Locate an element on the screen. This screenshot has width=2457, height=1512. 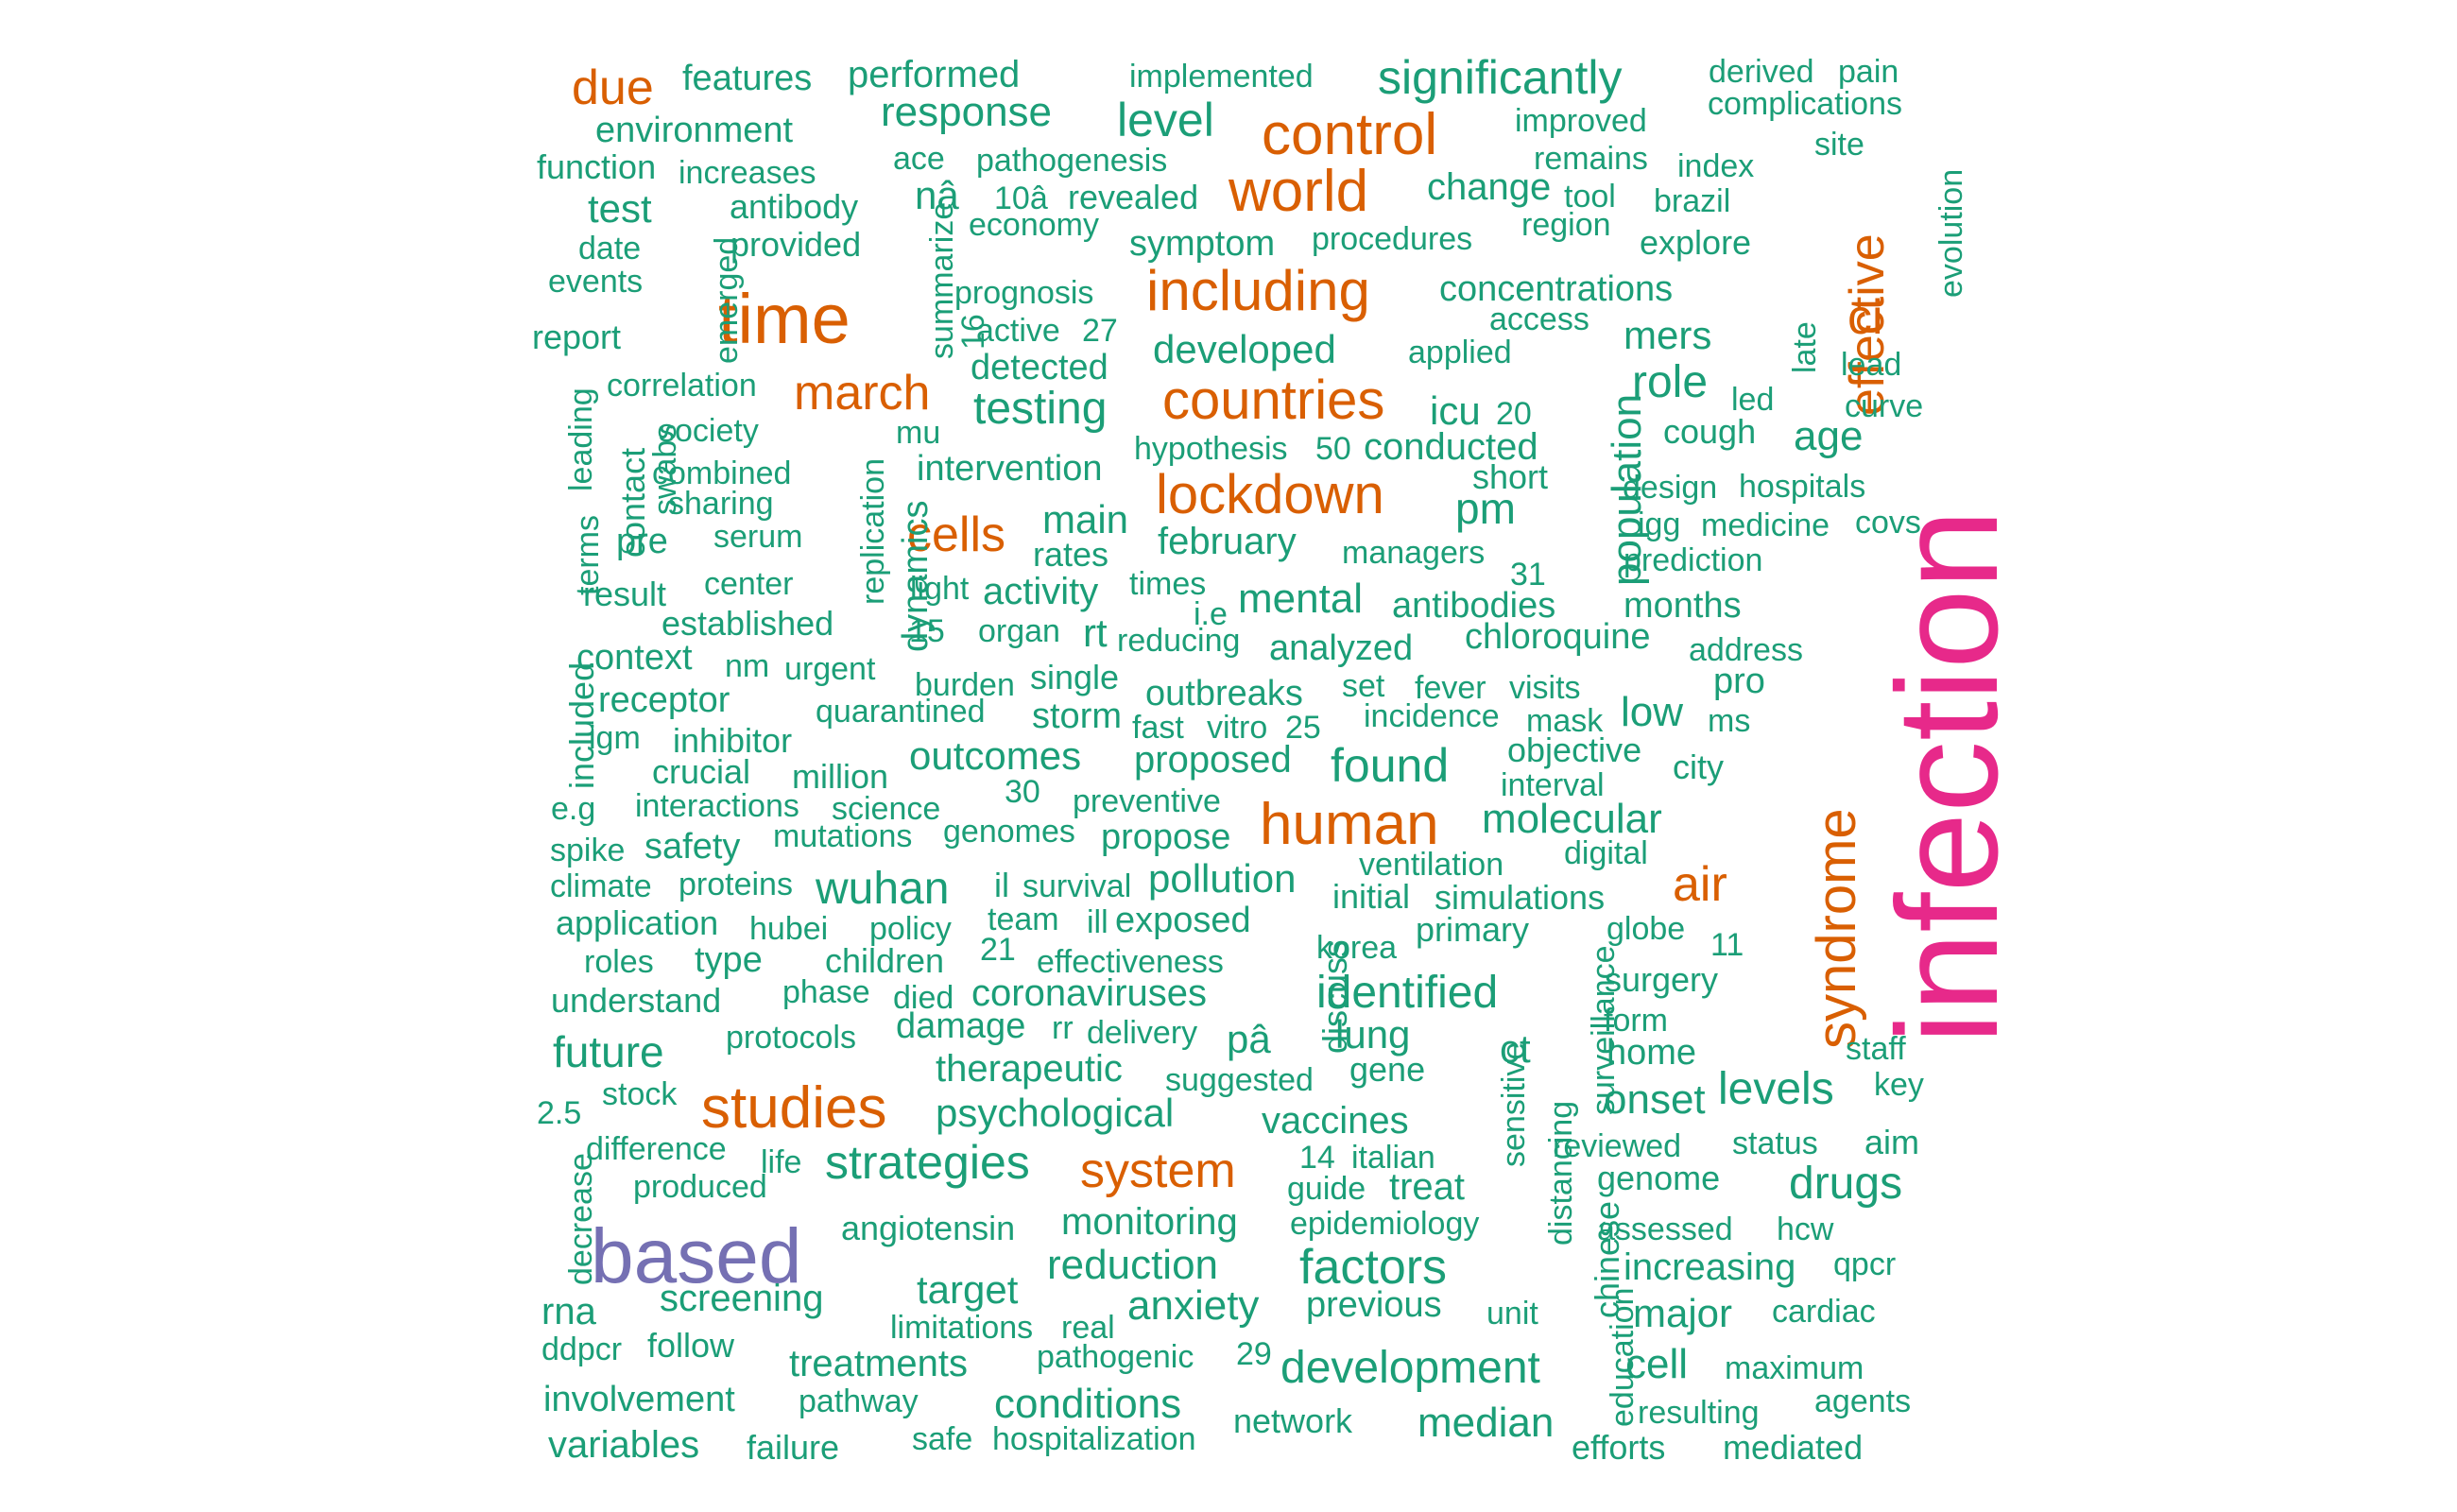
cloud-word: mask is located at coordinates (1565, 720).